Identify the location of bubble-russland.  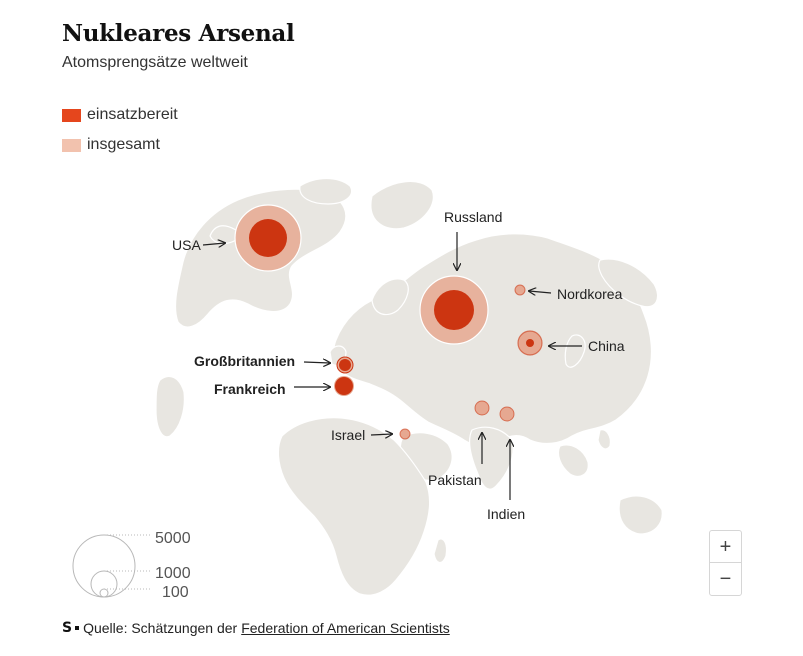
(454, 310).